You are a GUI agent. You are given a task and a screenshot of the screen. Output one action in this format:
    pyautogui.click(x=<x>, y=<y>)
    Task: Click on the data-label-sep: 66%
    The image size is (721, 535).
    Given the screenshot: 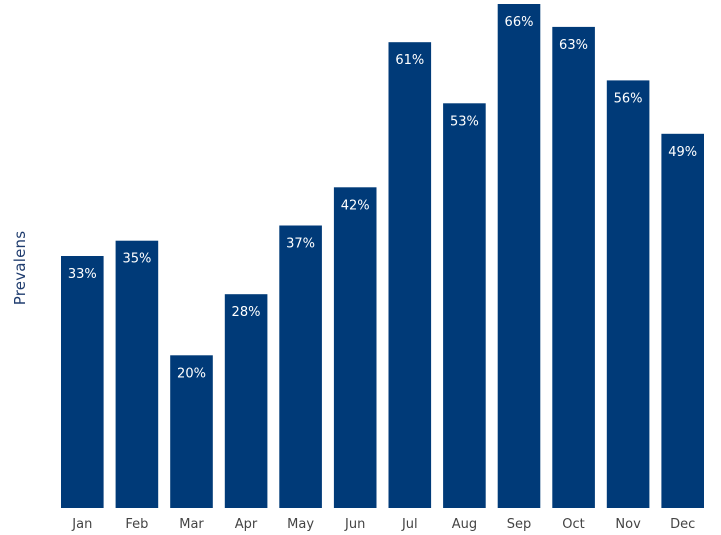 What is the action you would take?
    pyautogui.click(x=519, y=22)
    